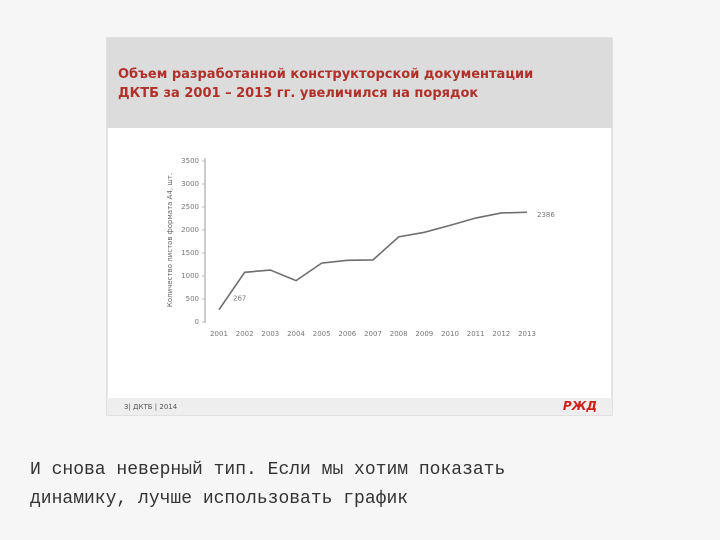  Describe the element at coordinates (527, 334) in the screenshot. I see `x-tick-label: 2013` at that location.